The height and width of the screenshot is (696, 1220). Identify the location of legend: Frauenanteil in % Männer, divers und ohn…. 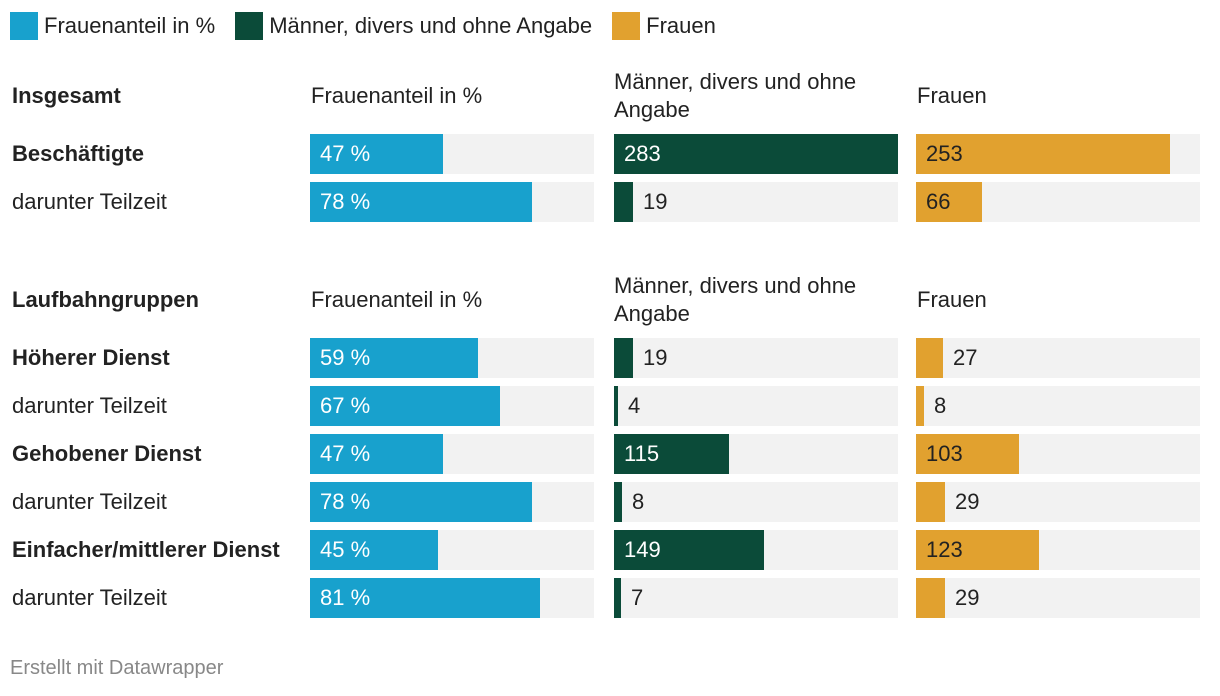
(373, 26).